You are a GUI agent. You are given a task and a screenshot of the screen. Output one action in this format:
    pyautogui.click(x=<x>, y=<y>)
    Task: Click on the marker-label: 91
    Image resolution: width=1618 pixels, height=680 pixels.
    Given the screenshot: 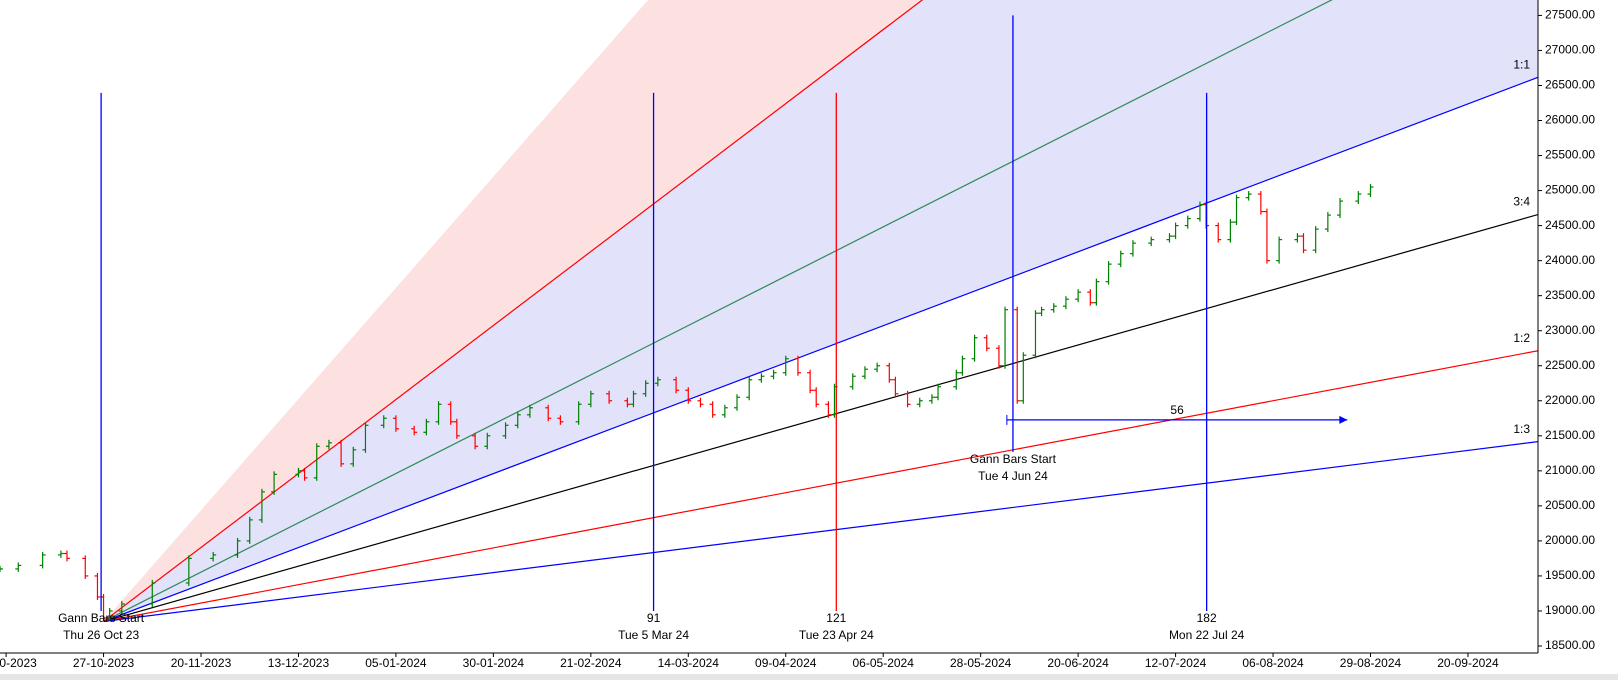 What is the action you would take?
    pyautogui.click(x=654, y=618)
    